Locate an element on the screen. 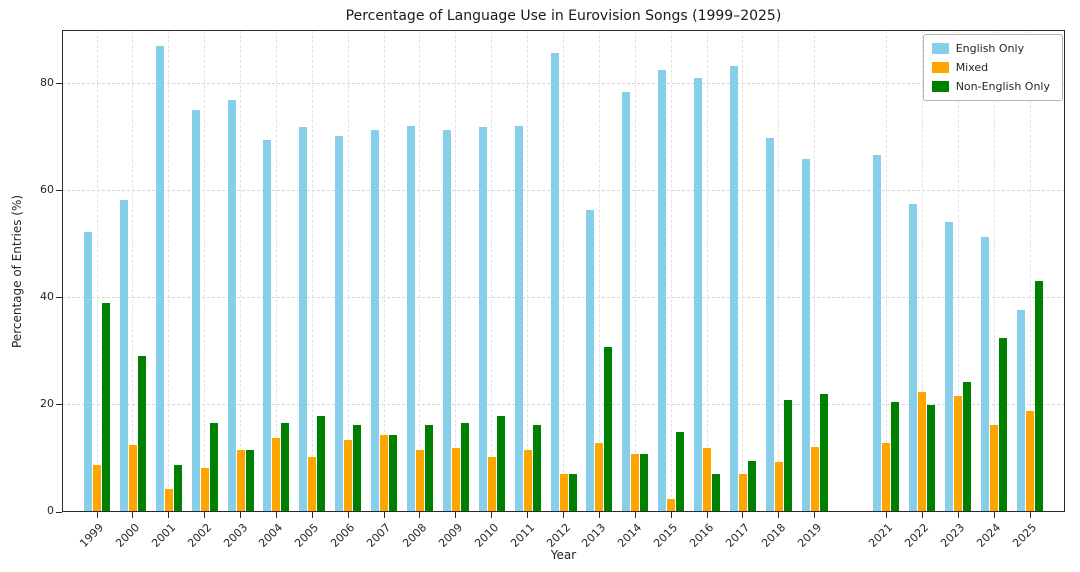 The height and width of the screenshot is (572, 1080). x-tick-label: 2009 is located at coordinates (451, 535).